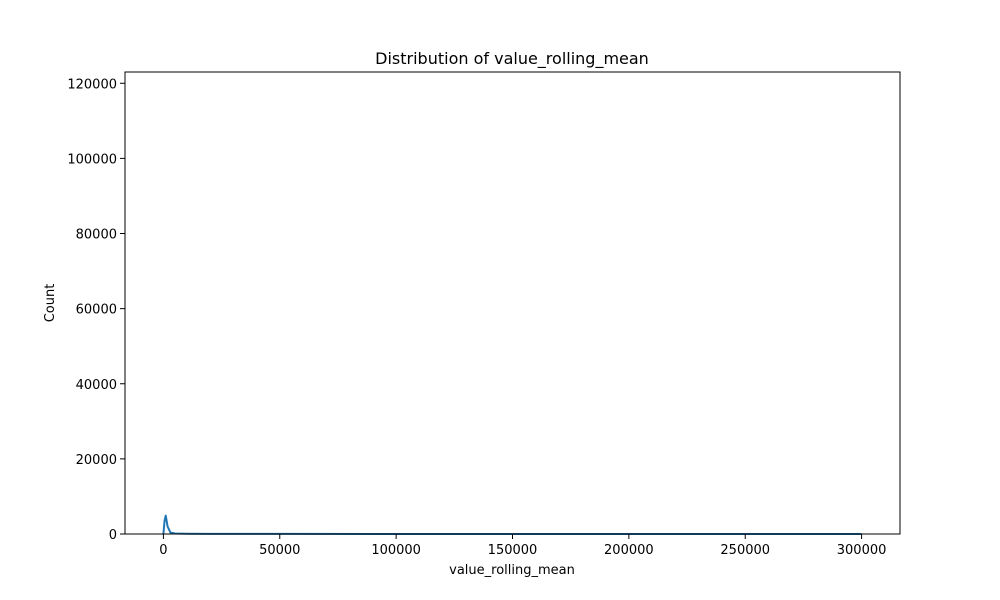 Image resolution: width=1000 pixels, height=600 pixels. What do you see at coordinates (113, 535) in the screenshot?
I see `y-tick-label: 0` at bounding box center [113, 535].